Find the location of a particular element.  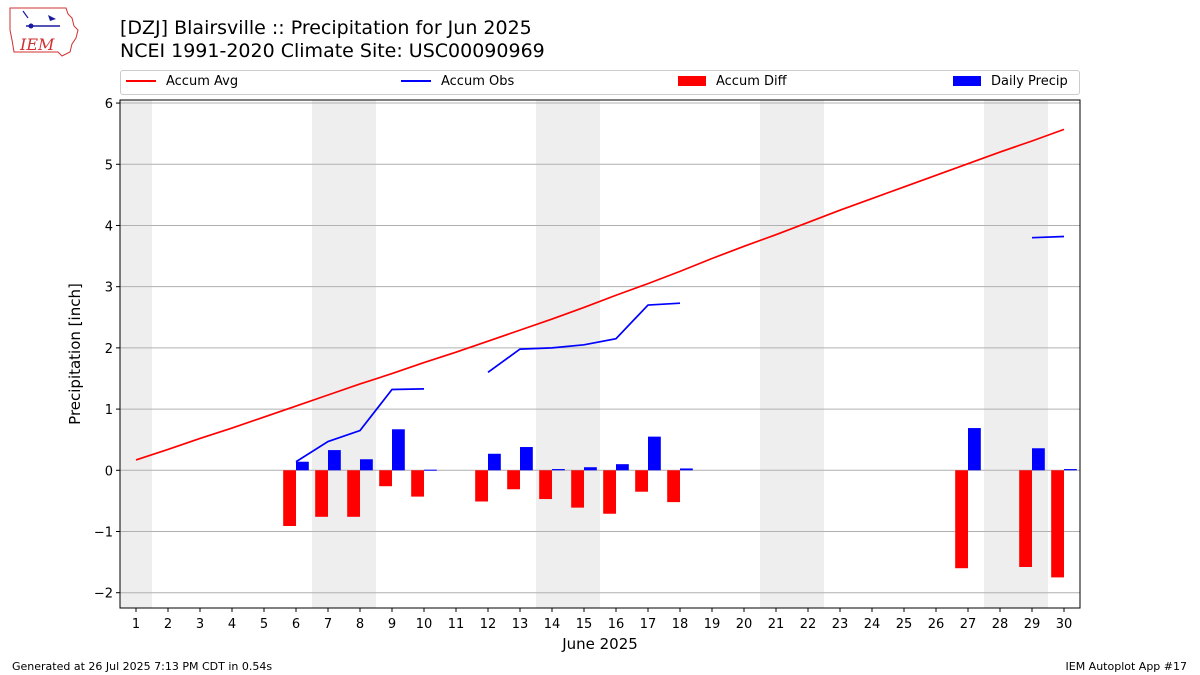

legend-obs-label: Accum Obs is located at coordinates (478, 81).